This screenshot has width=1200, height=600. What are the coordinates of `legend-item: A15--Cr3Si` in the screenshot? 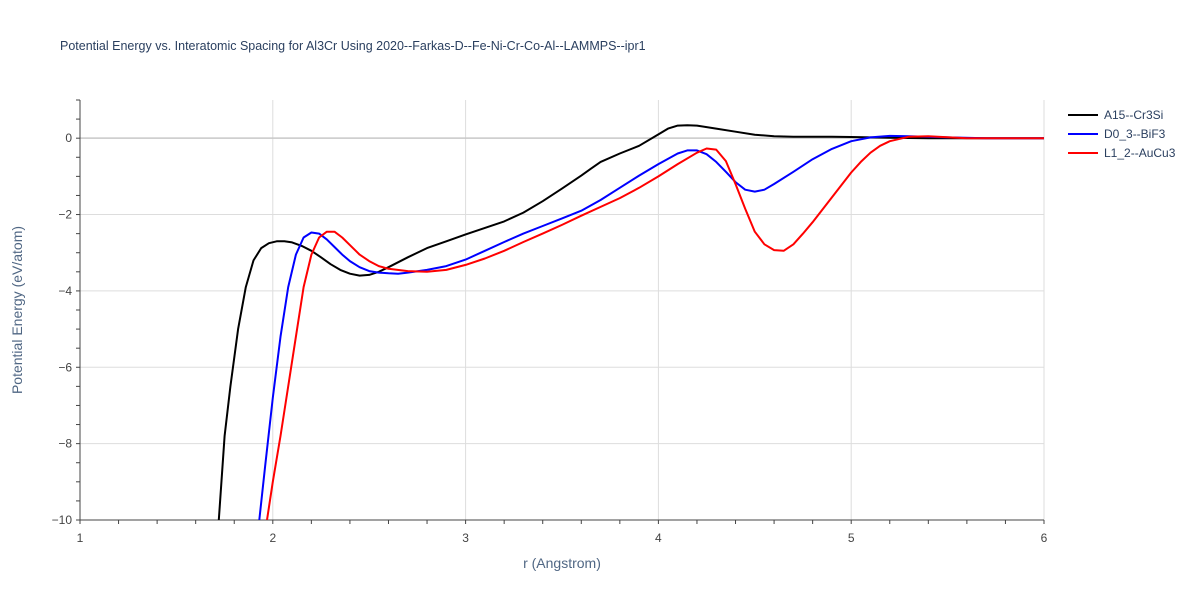 It's located at (1115, 115).